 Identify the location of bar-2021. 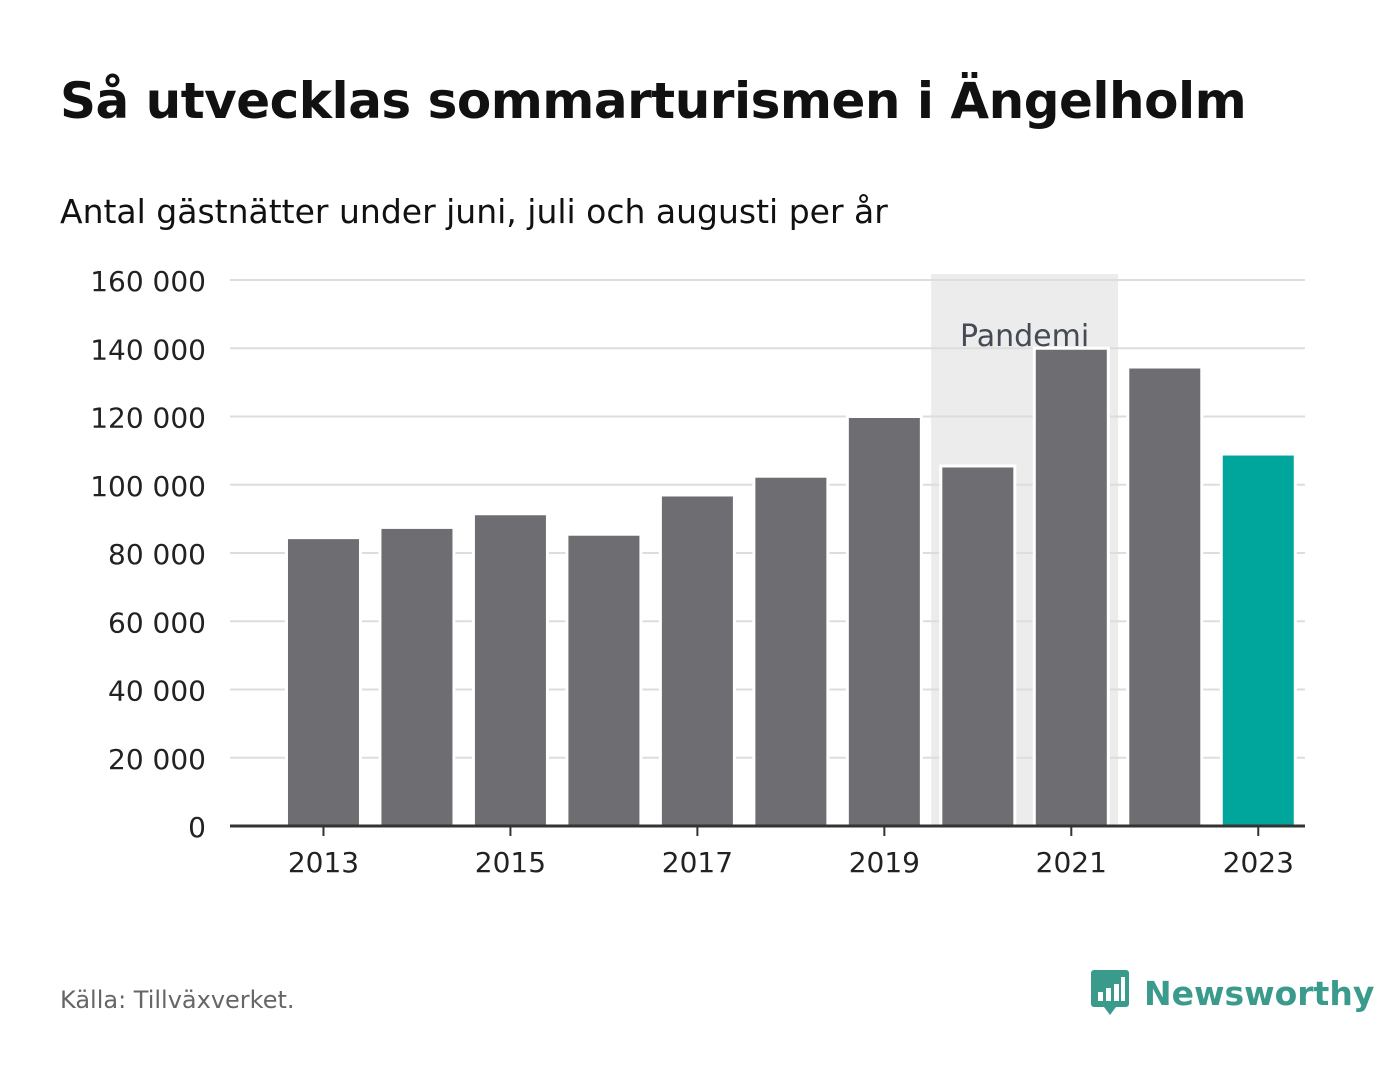
(1071, 587).